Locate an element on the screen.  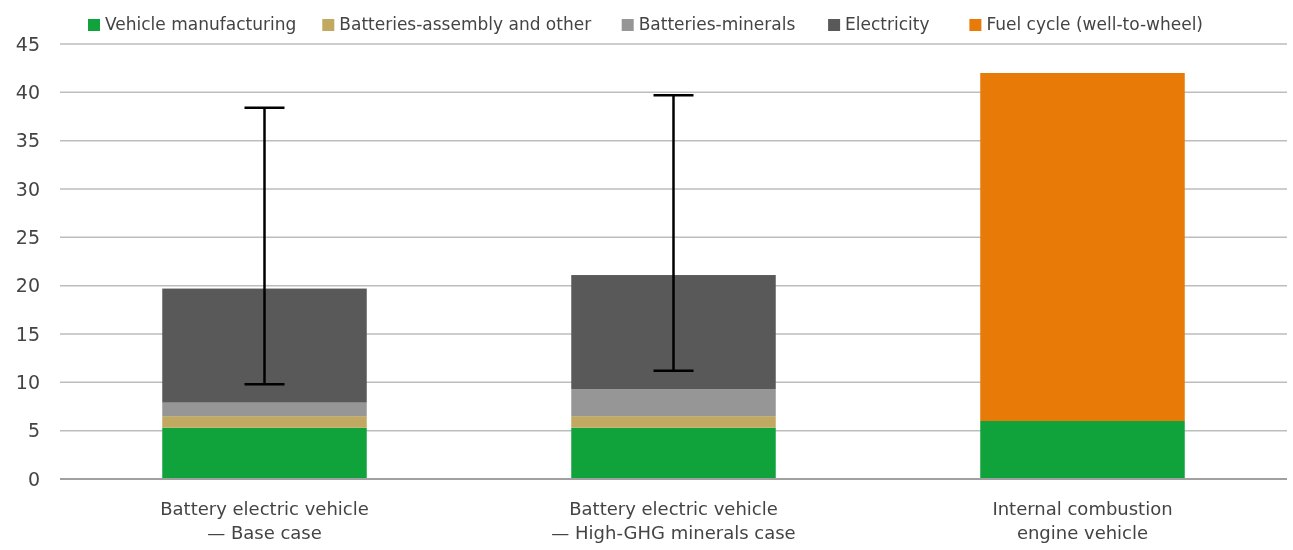
y-tick-label: 20 is located at coordinates (27, 285).